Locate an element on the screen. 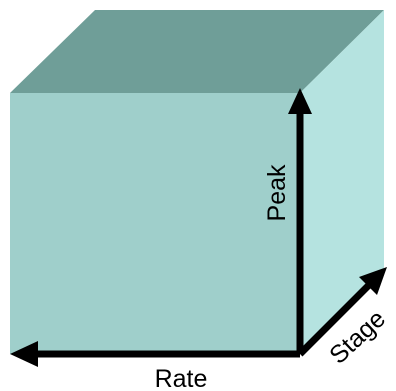 The width and height of the screenshot is (396, 391). peak-label: Peak is located at coordinates (277, 192).